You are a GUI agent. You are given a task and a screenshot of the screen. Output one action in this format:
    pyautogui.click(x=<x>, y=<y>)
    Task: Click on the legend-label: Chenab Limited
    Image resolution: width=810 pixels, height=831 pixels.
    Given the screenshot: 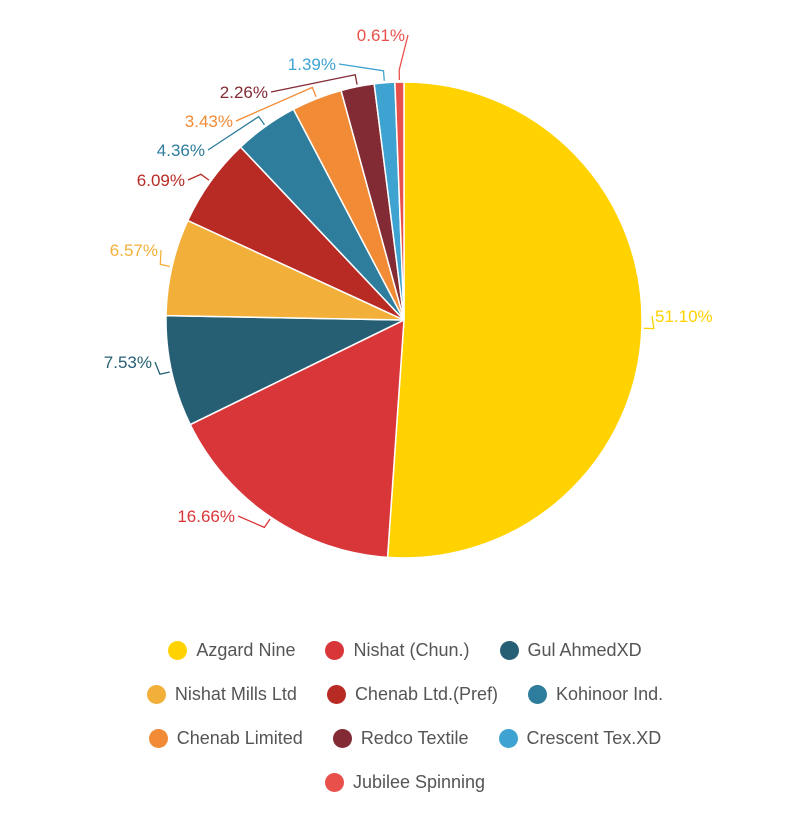 What is the action you would take?
    pyautogui.click(x=239, y=737)
    